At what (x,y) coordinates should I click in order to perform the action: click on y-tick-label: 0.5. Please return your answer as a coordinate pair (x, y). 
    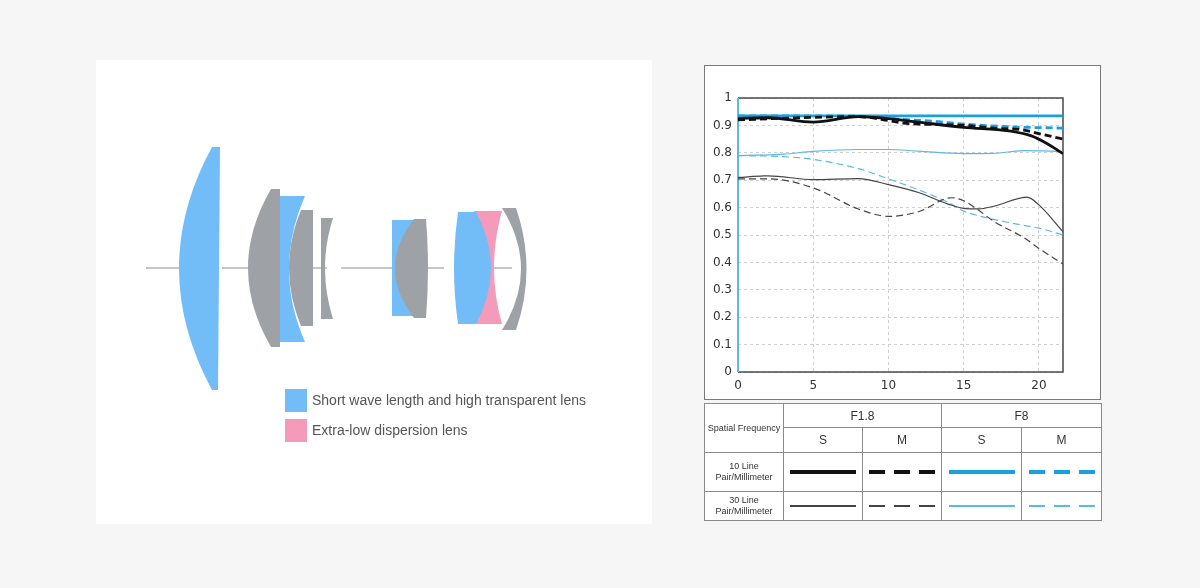
    Looking at the image, I should click on (722, 234).